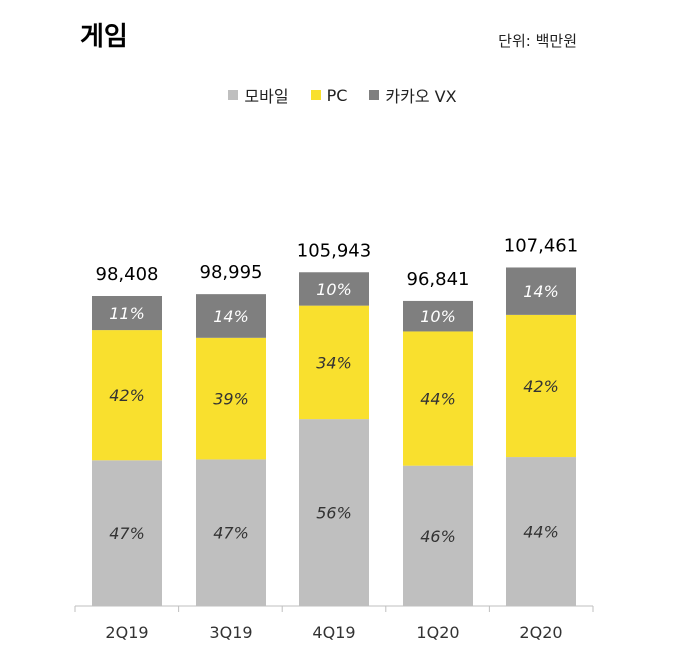 This screenshot has height=667, width=685. I want to click on bar-segment-mobile-2q20, so click(541, 531).